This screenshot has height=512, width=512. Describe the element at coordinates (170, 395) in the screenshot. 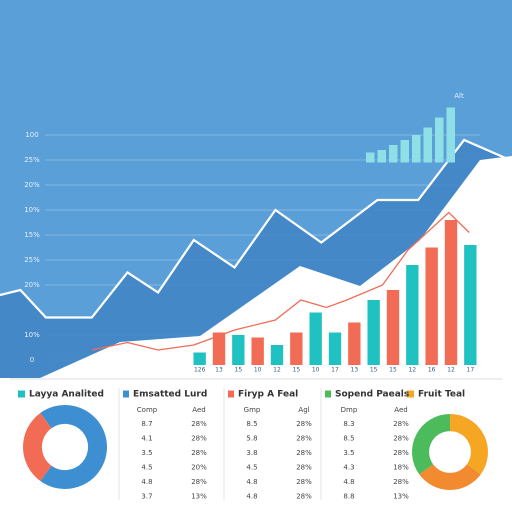

I see `table-title: Emsatted Lurd` at that location.